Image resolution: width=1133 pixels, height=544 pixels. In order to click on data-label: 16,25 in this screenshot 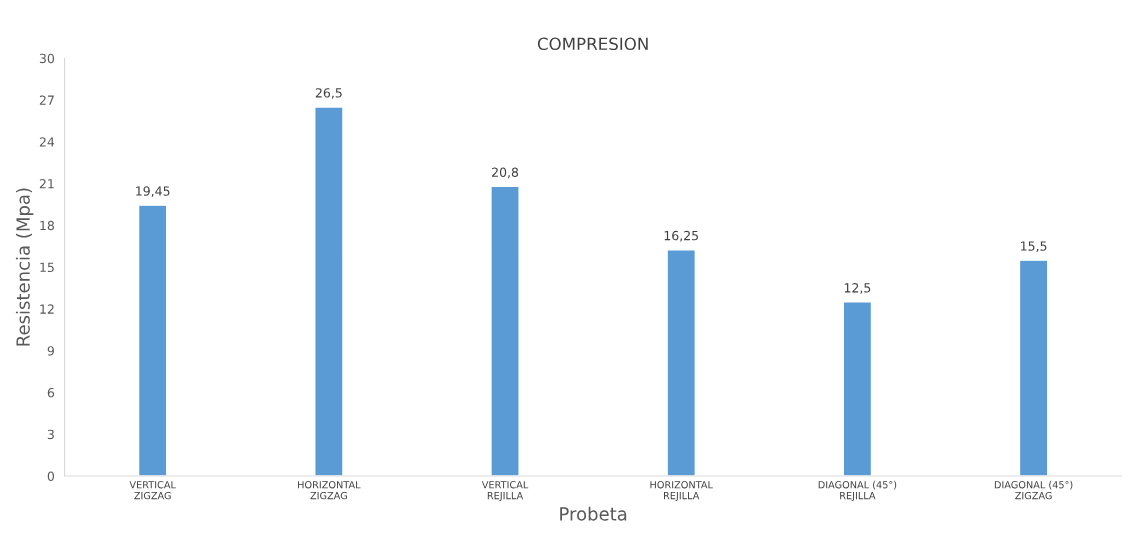, I will do `click(681, 236)`.